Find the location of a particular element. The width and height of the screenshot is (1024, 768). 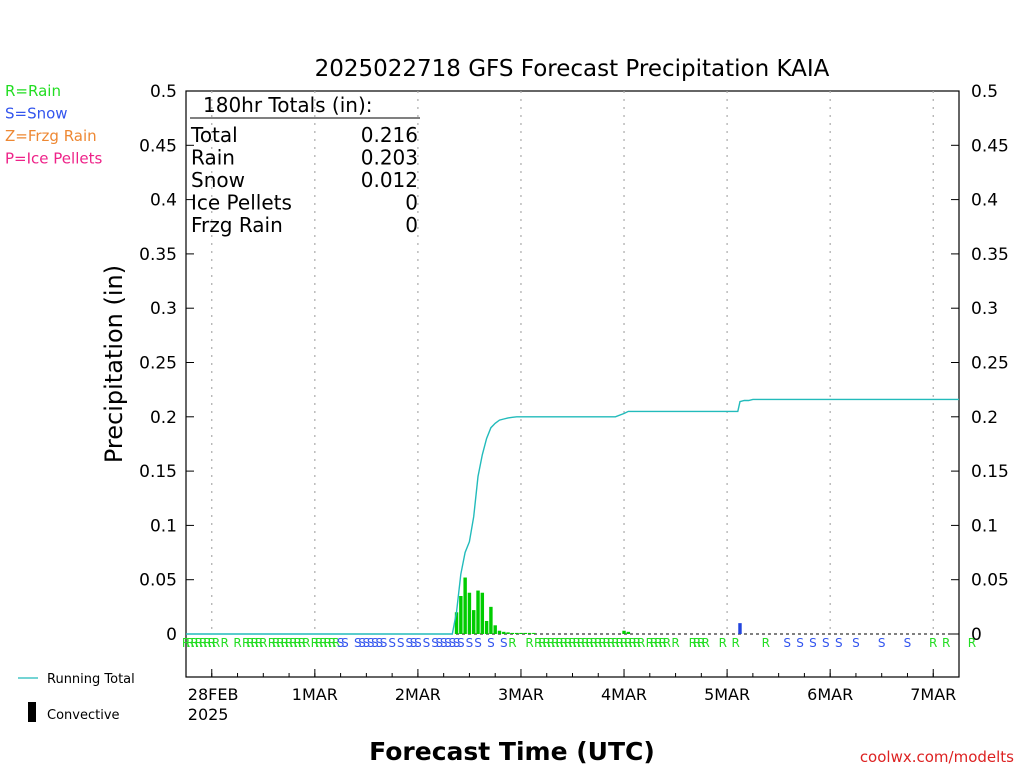

convective-legend-swatch is located at coordinates (32, 712).